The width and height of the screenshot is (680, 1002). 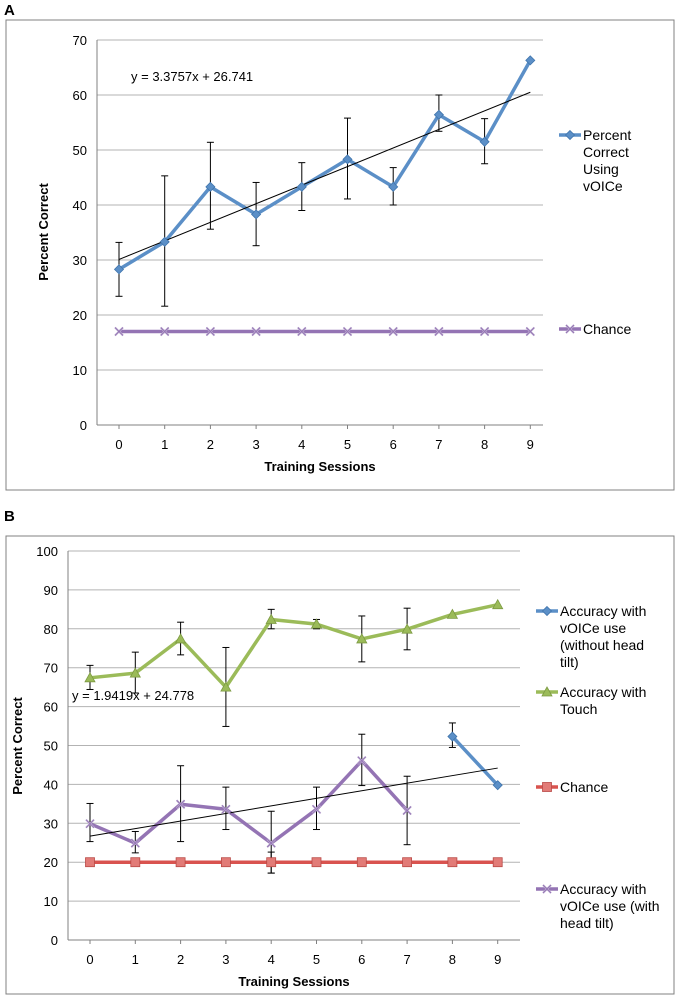 I want to click on chart-a-legend-label: Using, so click(x=601, y=169).